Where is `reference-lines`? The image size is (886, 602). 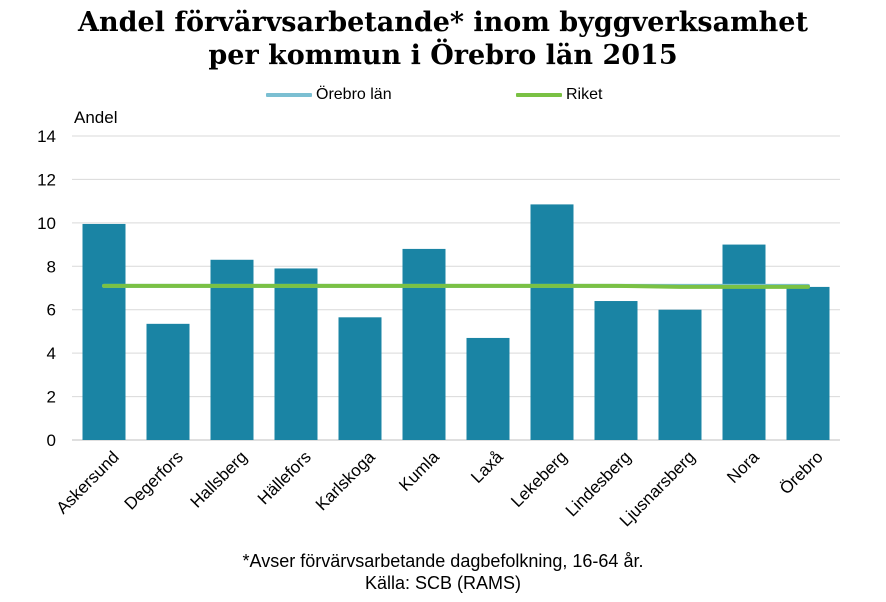 reference-lines is located at coordinates (456, 286).